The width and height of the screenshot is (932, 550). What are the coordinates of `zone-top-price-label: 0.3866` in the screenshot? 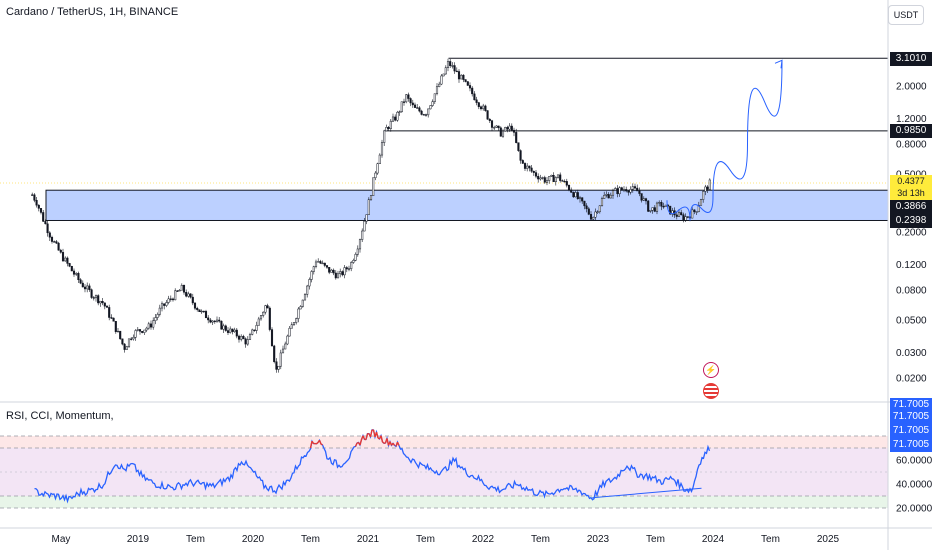 It's located at (911, 207).